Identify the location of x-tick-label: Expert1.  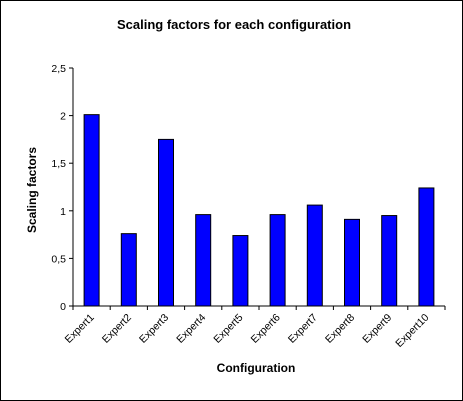
(80, 329).